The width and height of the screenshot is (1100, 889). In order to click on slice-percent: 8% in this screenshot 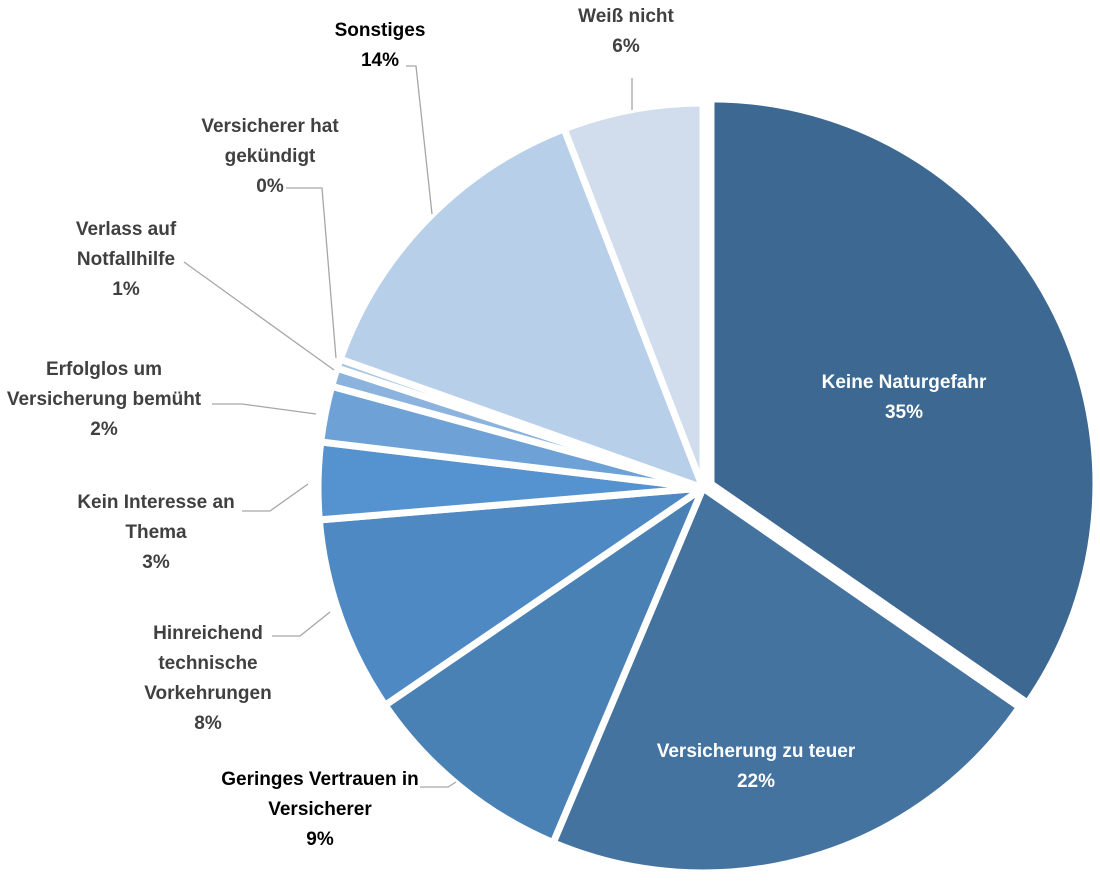, I will do `click(208, 723)`.